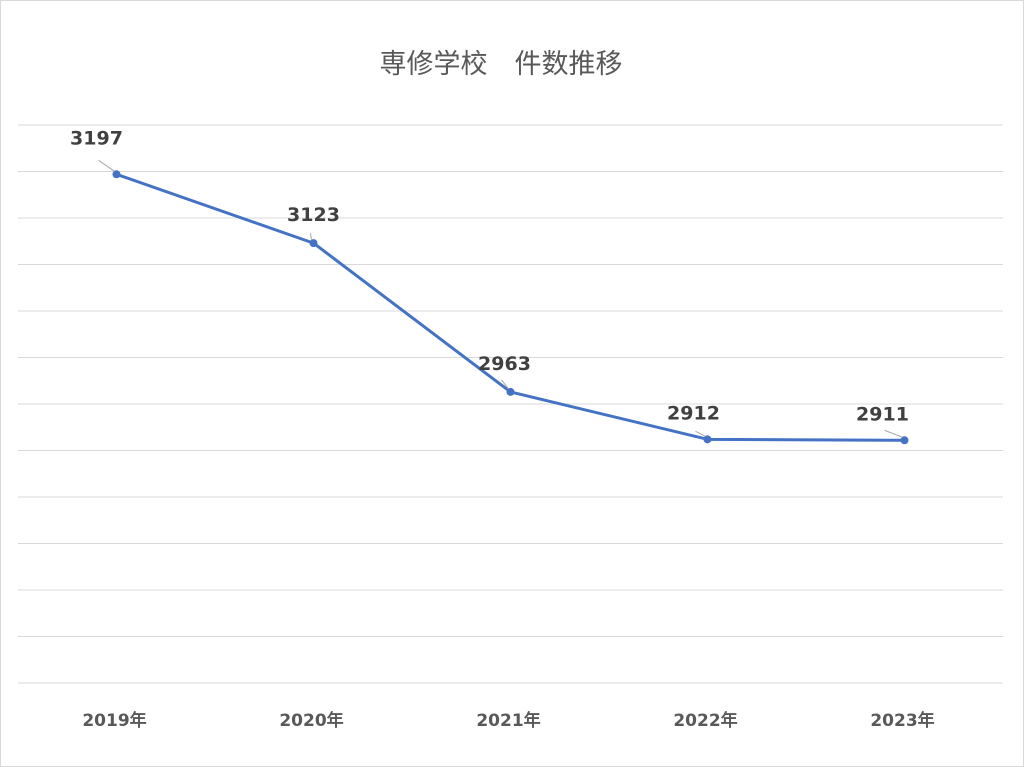 This screenshot has width=1024, height=767. I want to click on data-point-2019年, so click(116, 174).